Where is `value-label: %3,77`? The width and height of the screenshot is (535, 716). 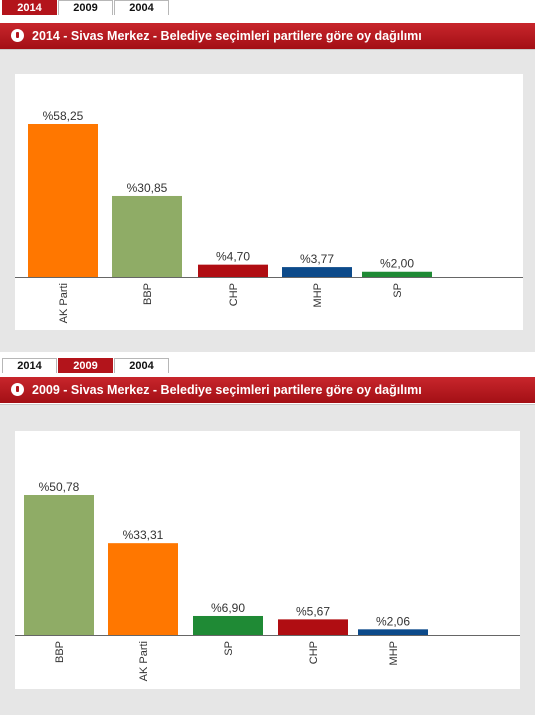
value-label: %3,77 is located at coordinates (317, 259).